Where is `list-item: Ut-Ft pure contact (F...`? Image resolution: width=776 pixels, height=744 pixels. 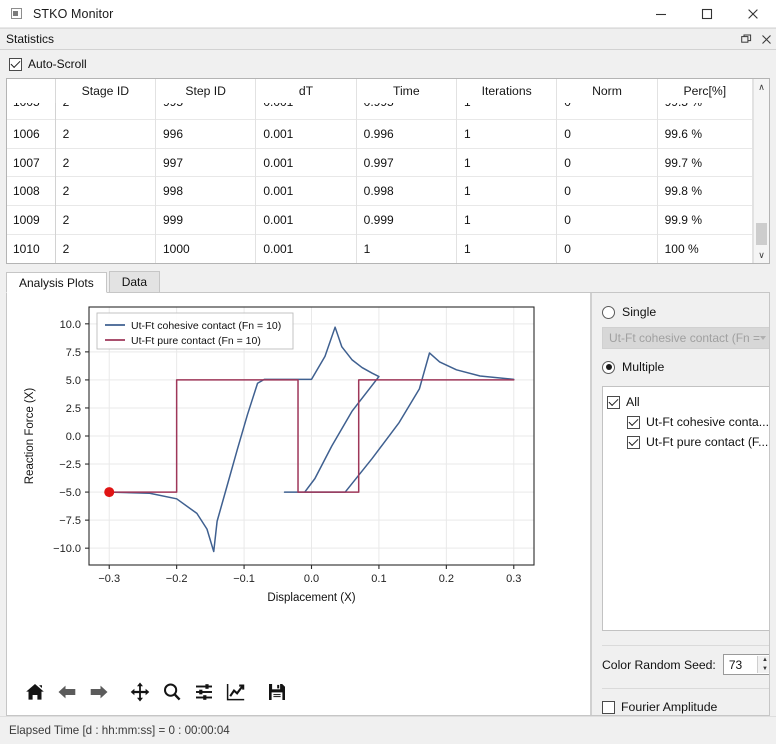
list-item: Ut-Ft pure contact (F... is located at coordinates (688, 442).